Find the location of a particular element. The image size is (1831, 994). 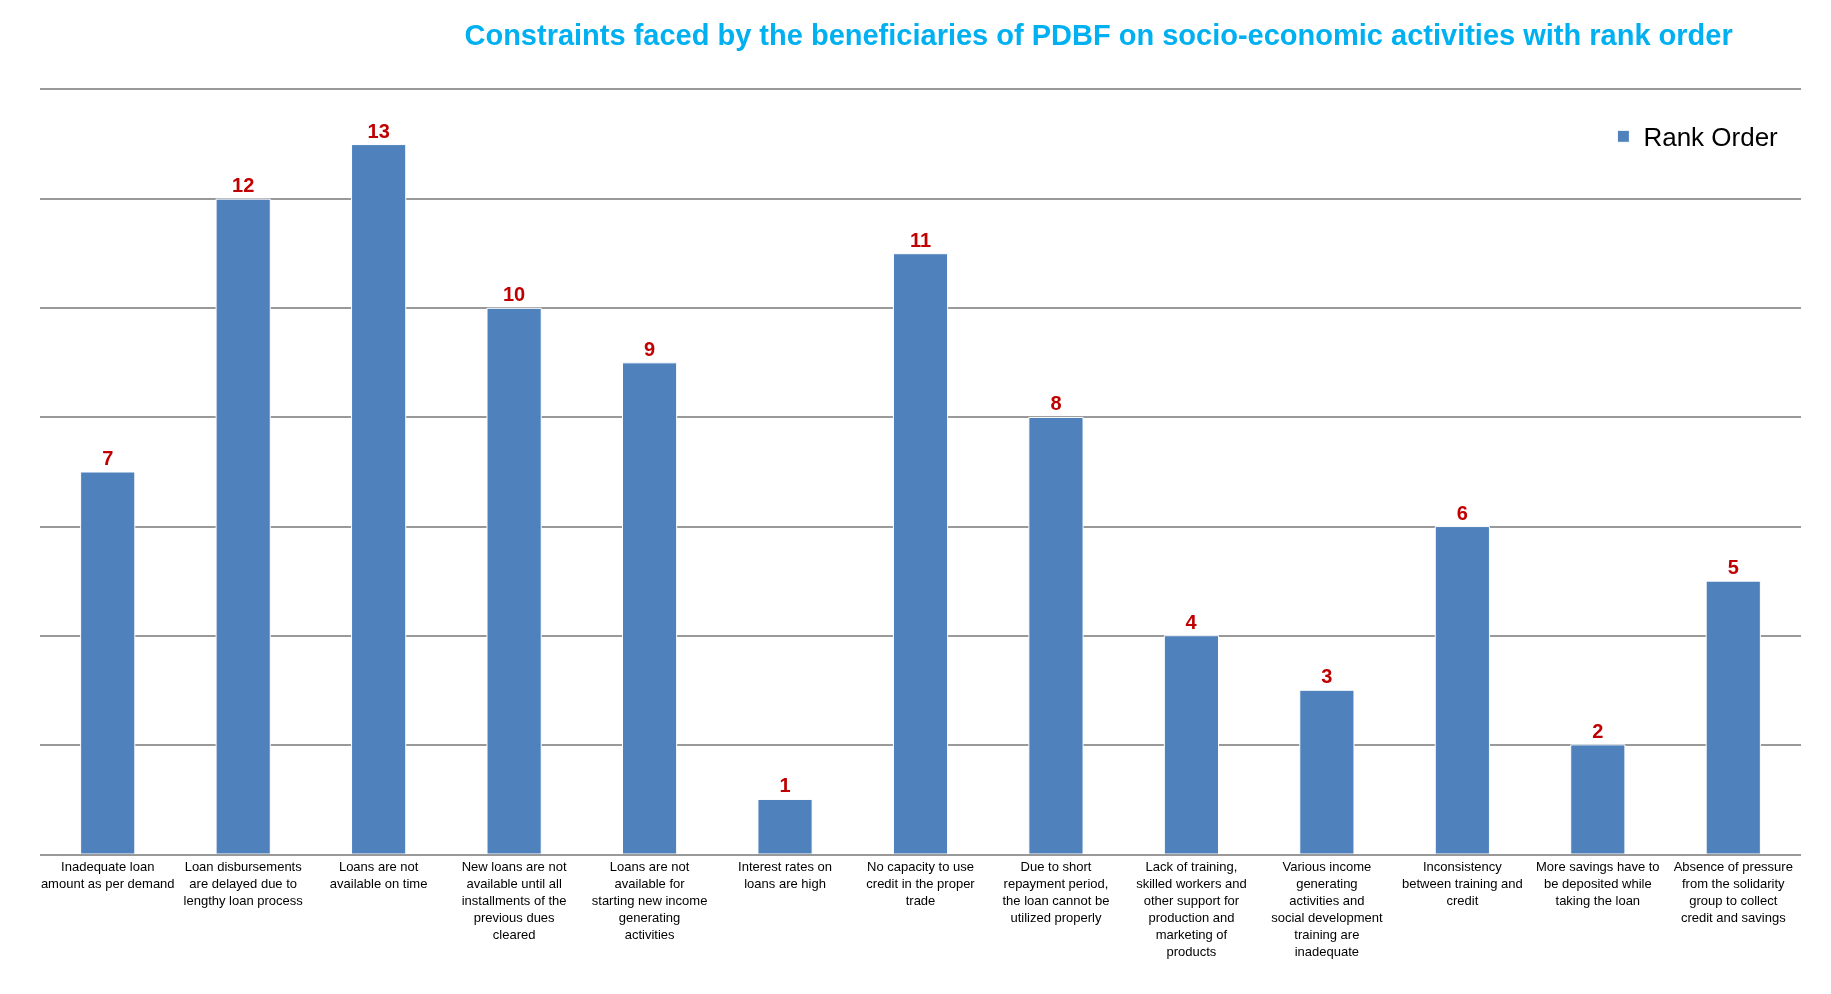

data-label: 3 is located at coordinates (1327, 676).